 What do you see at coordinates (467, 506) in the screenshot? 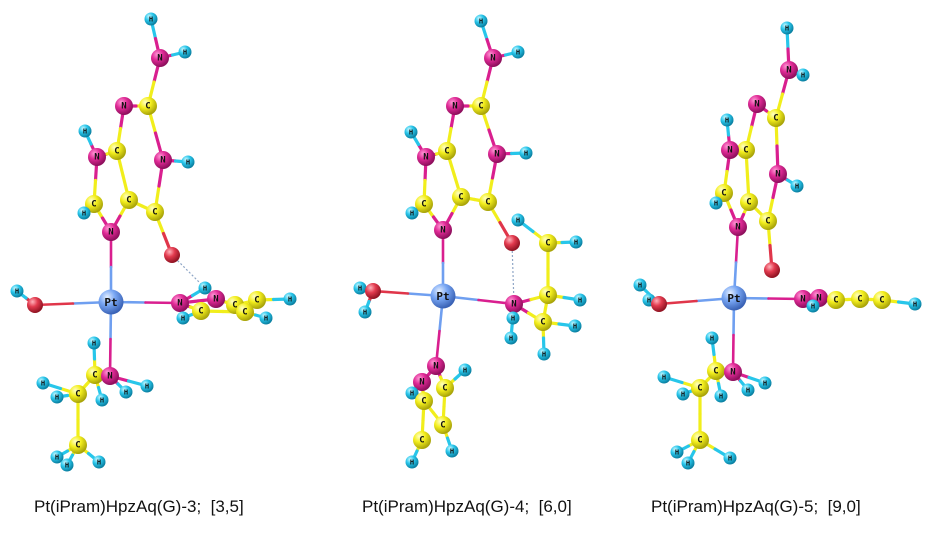
I see `caption-isomer-4: Pt(iPram)HpzAq(G)-4; [6,0]` at bounding box center [467, 506].